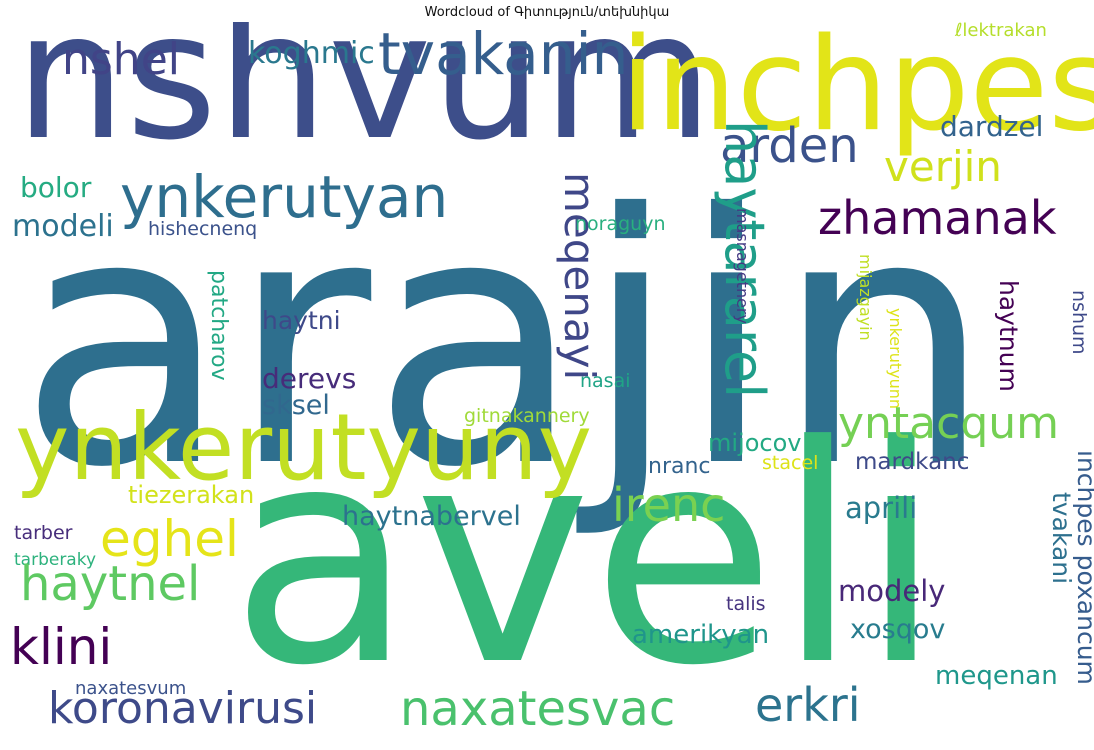  What do you see at coordinates (1082, 567) in the screenshot?
I see `word: inchpes poxancum` at bounding box center [1082, 567].